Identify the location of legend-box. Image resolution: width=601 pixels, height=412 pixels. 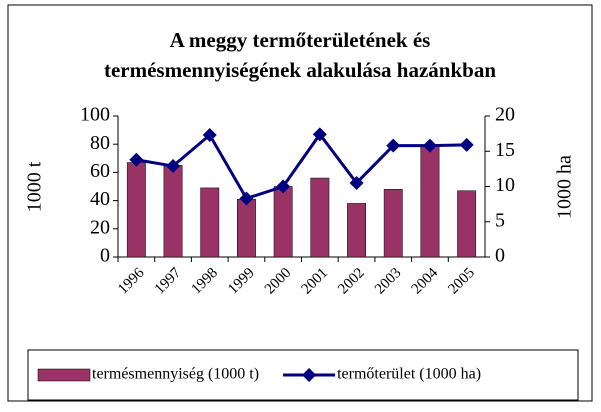
(303, 375).